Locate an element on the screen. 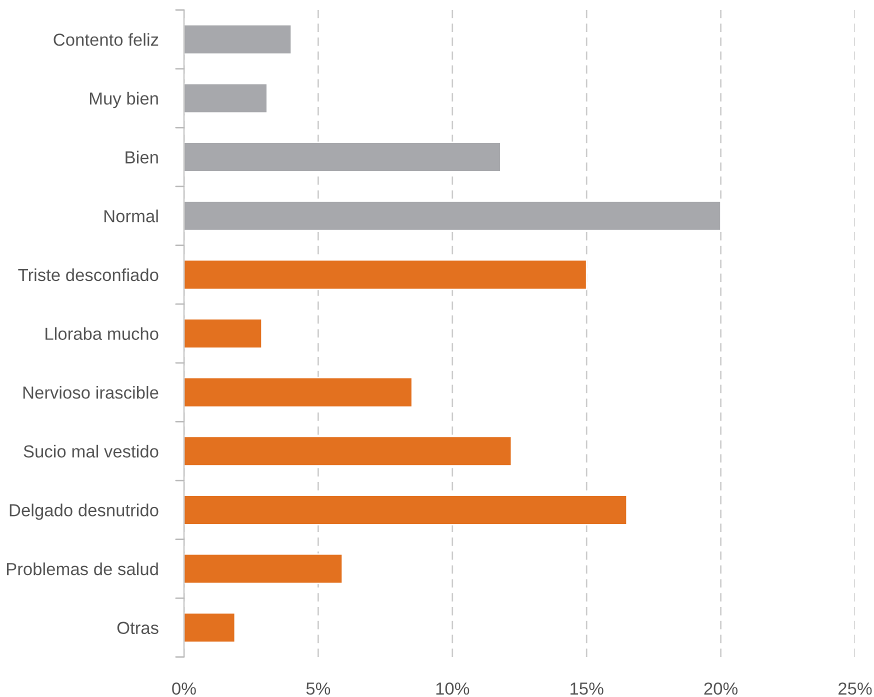 The width and height of the screenshot is (874, 697). y-tick-label: Contento feliz is located at coordinates (106, 39).